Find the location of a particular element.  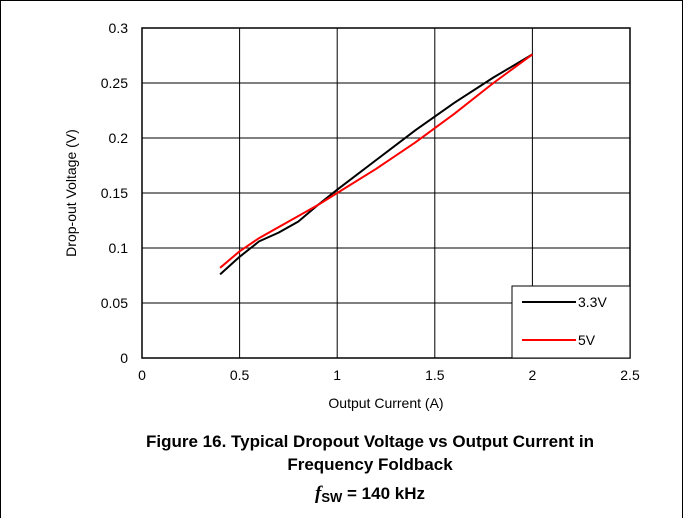

y-tick-label: 0.25 is located at coordinates (114, 83).